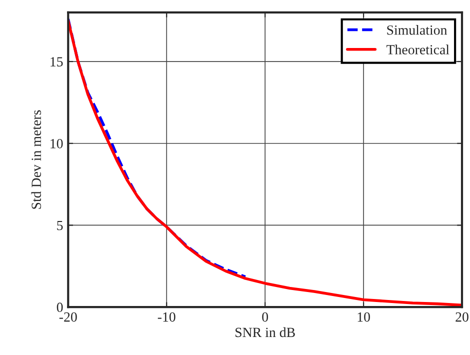  Describe the element at coordinates (68, 317) in the screenshot. I see `x-tick-label: -20` at that location.